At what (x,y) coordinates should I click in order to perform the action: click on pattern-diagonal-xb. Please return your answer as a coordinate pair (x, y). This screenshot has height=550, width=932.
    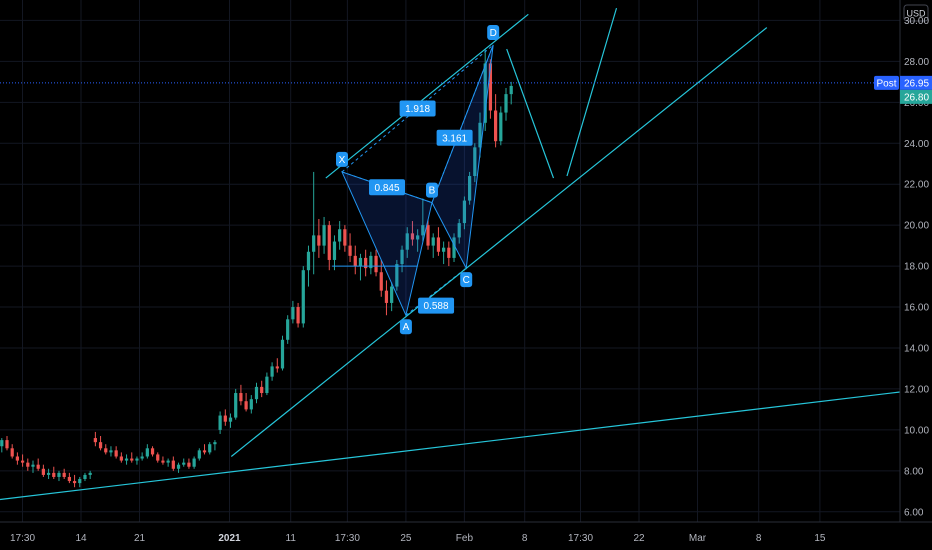
    Looking at the image, I should click on (387, 187).